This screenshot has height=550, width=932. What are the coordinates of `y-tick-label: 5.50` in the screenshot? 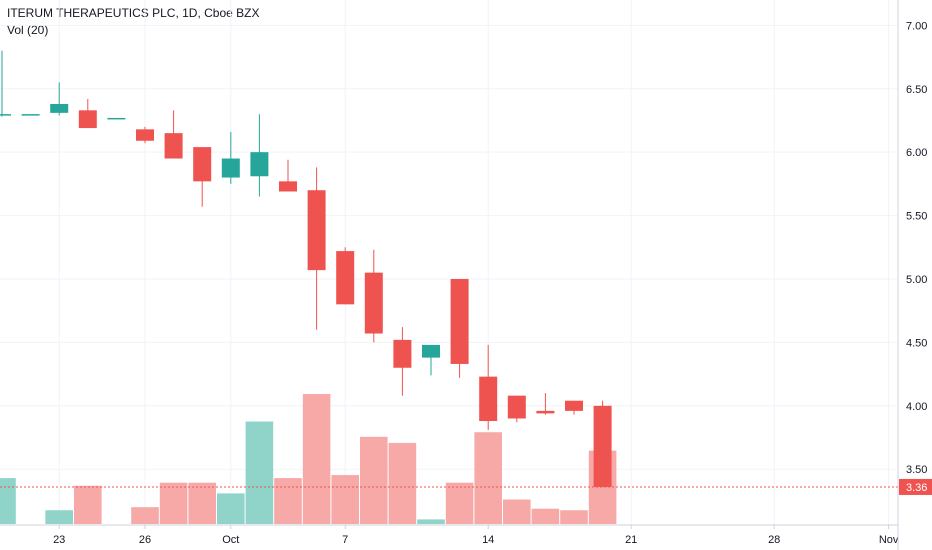 It's located at (916, 217).